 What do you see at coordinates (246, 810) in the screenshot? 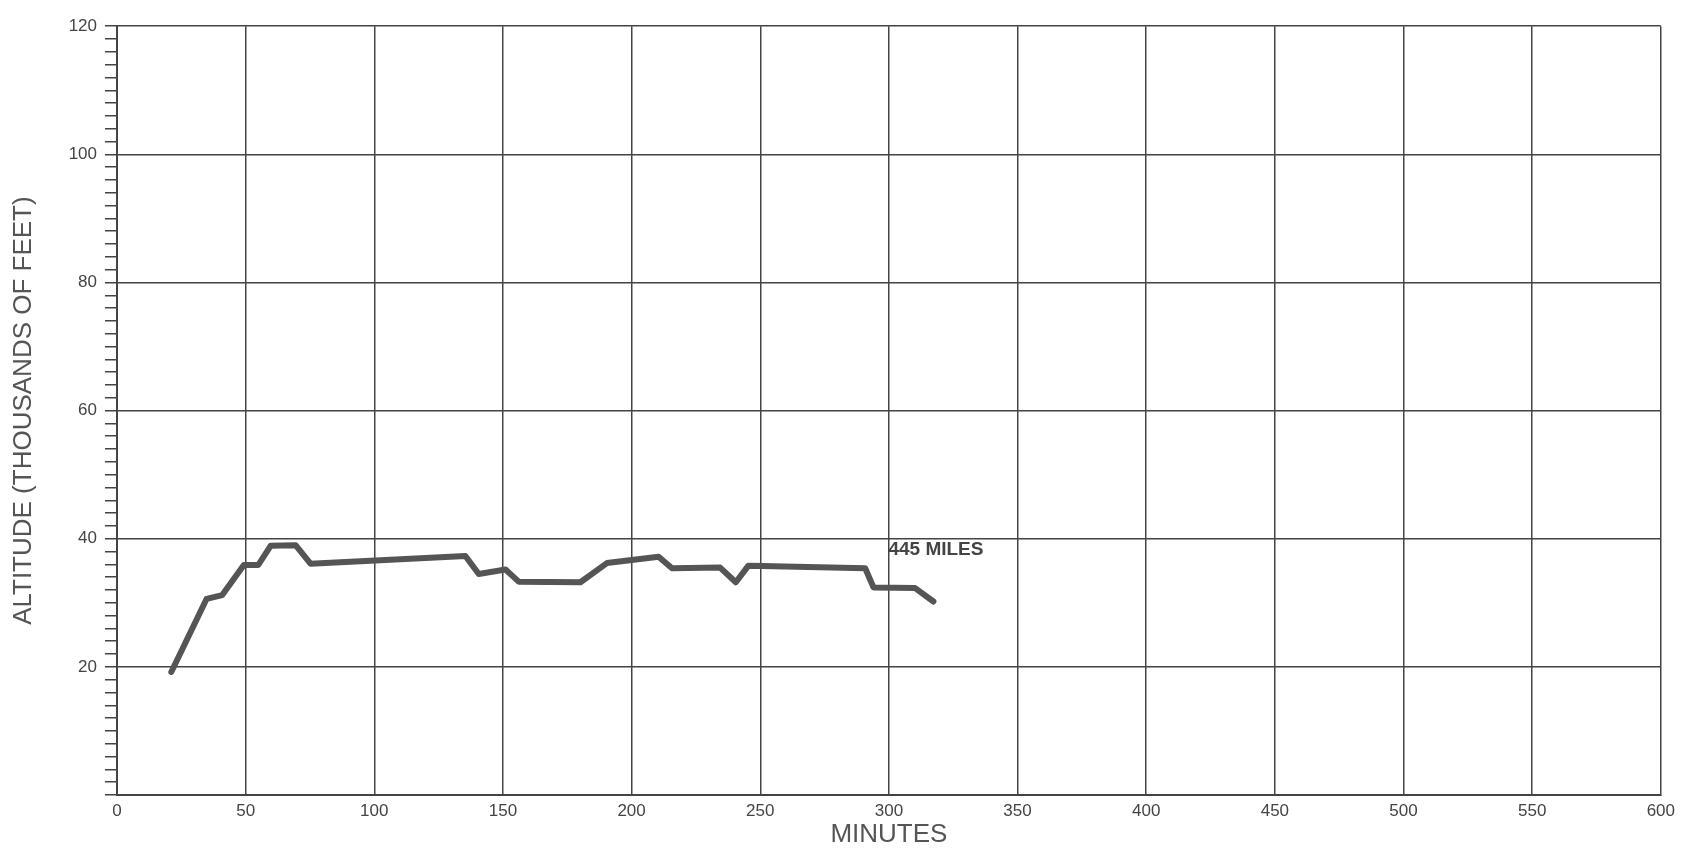
I see `x-tick-label: 50` at bounding box center [246, 810].